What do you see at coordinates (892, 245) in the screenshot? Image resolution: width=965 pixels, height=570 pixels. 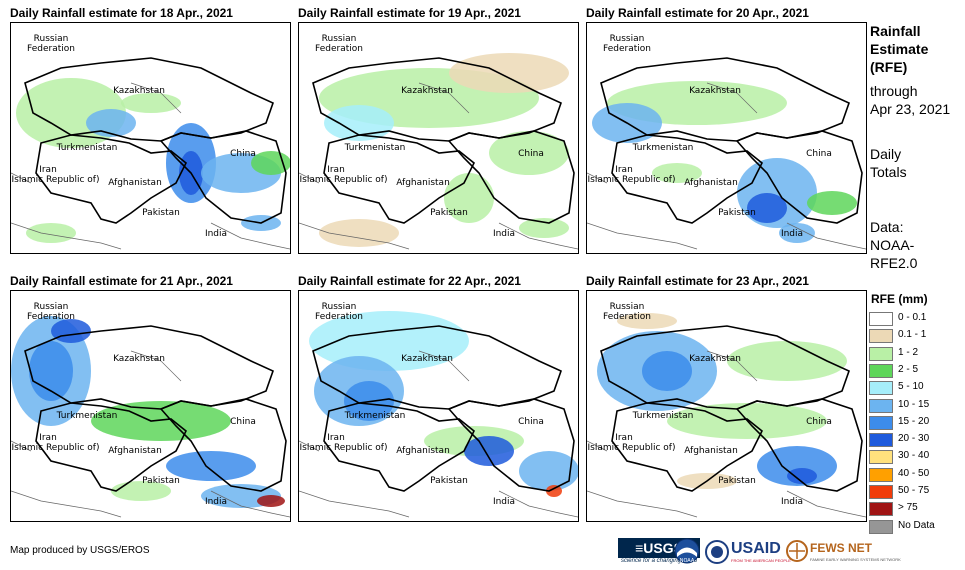 I see `side-data-line-2: NOAA-` at bounding box center [892, 245].